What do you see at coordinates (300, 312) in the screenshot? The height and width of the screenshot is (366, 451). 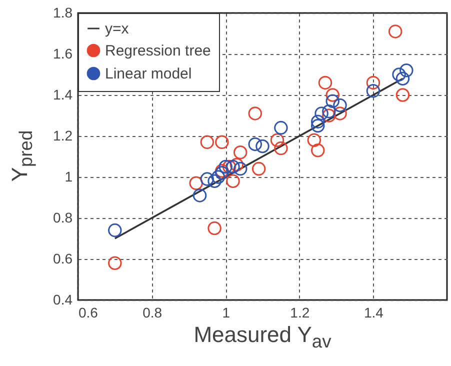 I see `x-tick-label: 1.2` at bounding box center [300, 312].